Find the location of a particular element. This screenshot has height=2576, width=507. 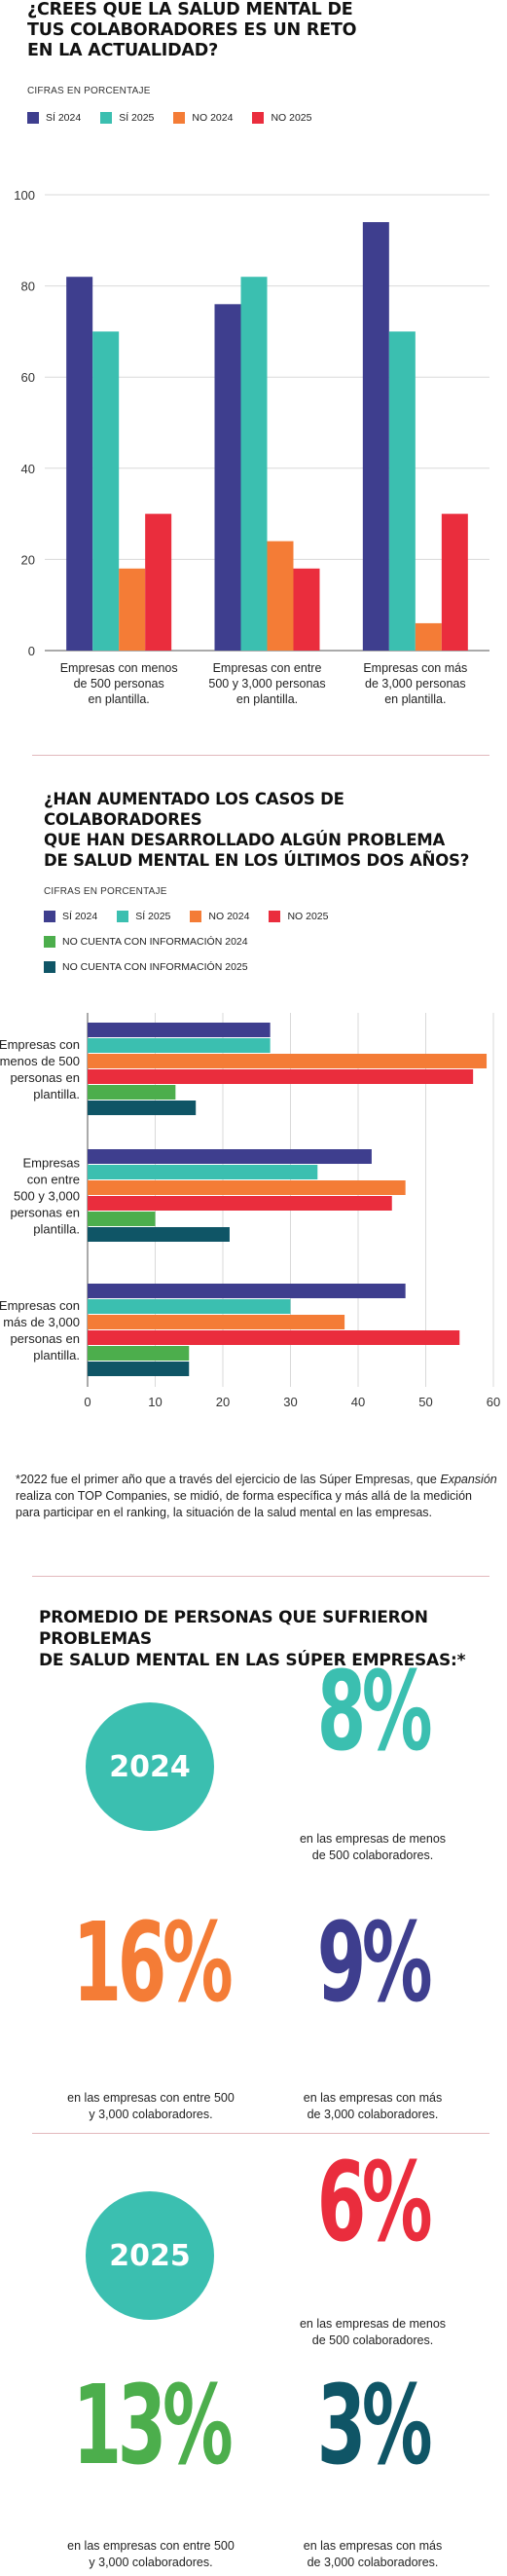

legend-item-no-2025: NO 2025 is located at coordinates (298, 916).